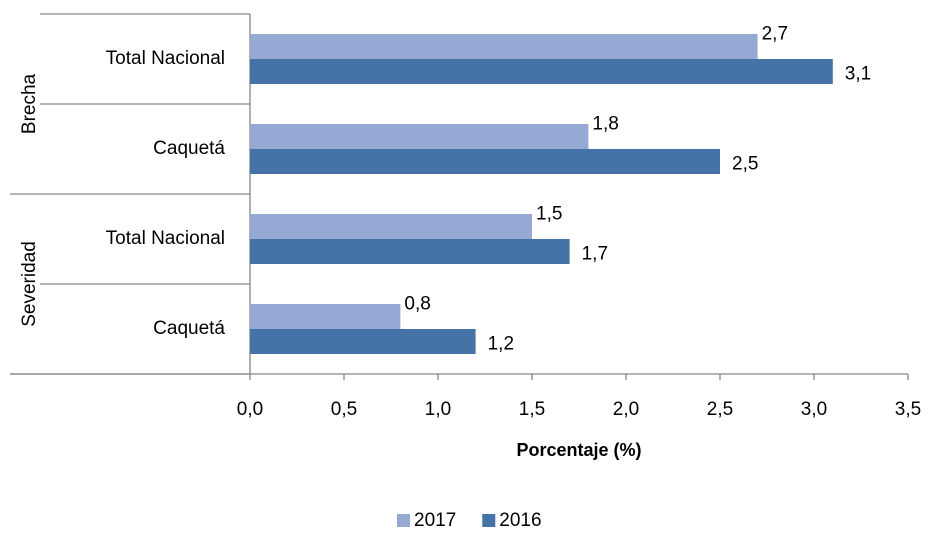 The image size is (928, 538). Describe the element at coordinates (417, 304) in the screenshot. I see `value-label: 0,8` at that location.